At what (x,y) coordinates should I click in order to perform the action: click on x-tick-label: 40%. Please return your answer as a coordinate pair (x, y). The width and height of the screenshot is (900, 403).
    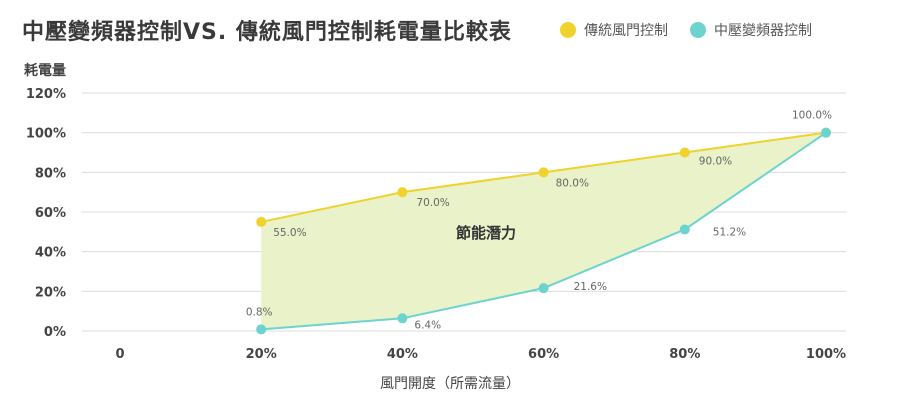
    Looking at the image, I should click on (402, 354).